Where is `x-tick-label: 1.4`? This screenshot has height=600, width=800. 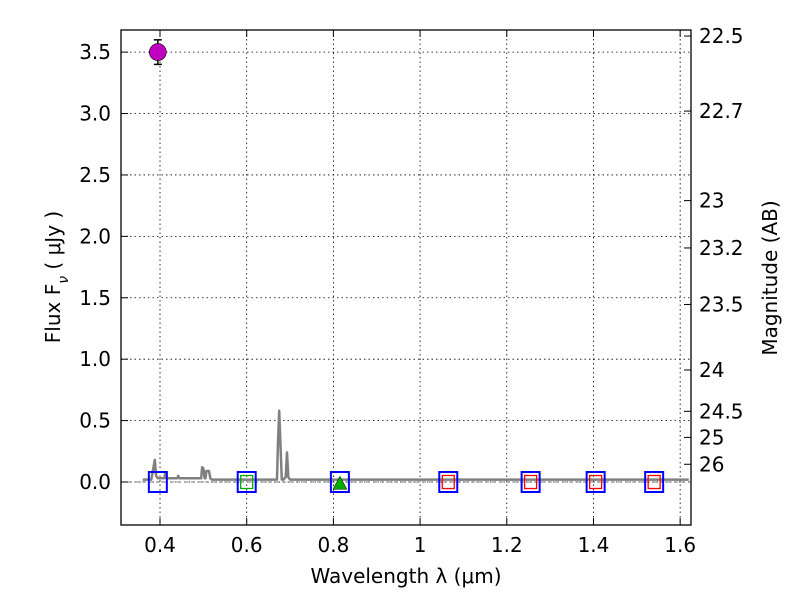 x-tick-label: 1.4 is located at coordinates (594, 545).